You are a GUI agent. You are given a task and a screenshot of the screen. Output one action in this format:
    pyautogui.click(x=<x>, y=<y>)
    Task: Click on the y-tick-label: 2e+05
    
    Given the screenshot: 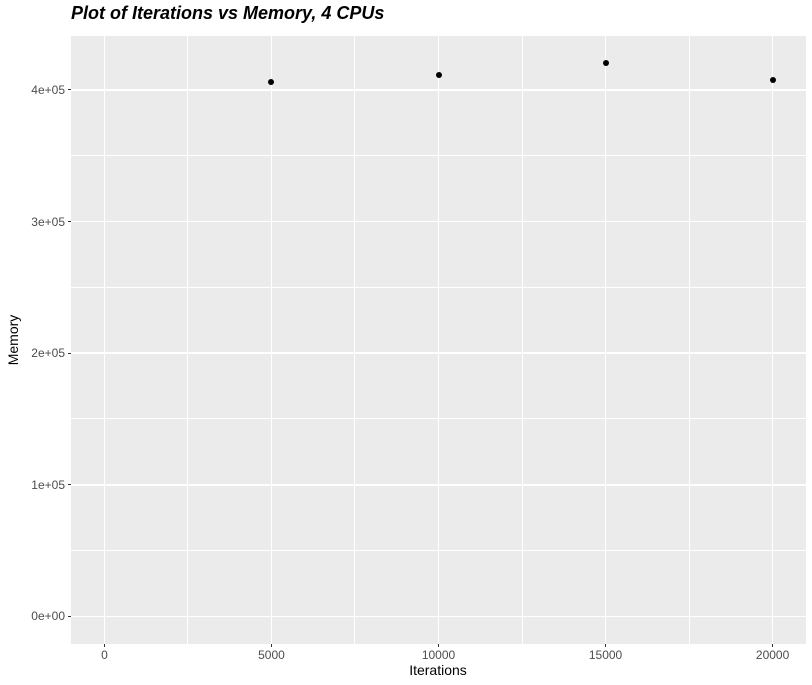 What is the action you would take?
    pyautogui.click(x=48, y=353)
    